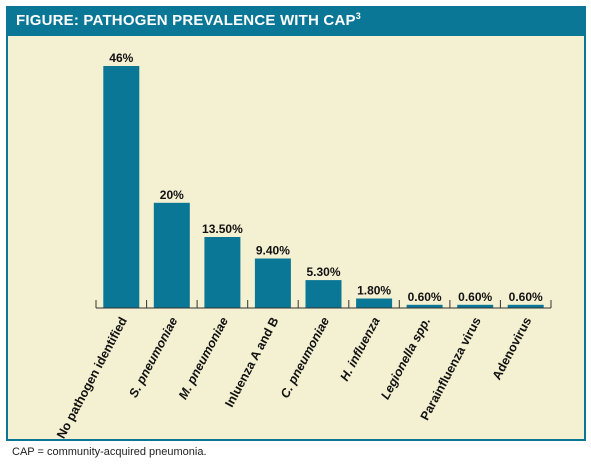  I want to click on x-axis-category-label: H. influenza, so click(359, 349).